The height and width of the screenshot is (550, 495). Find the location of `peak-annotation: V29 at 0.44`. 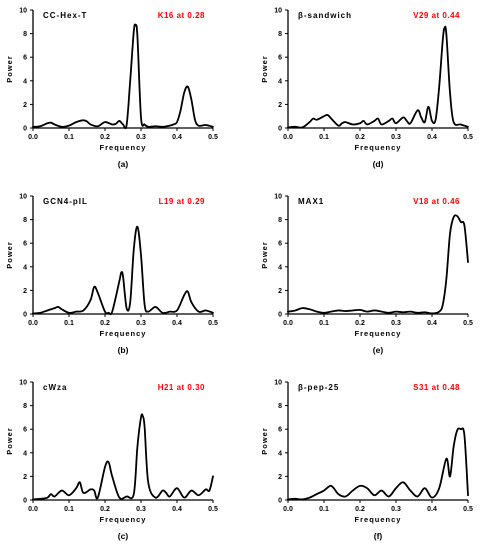

peak-annotation: V29 at 0.44 is located at coordinates (436, 15).